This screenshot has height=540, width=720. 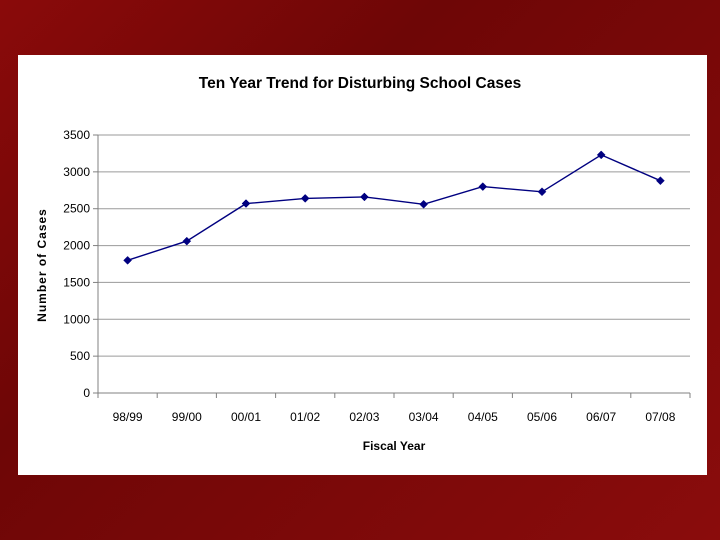 I want to click on y-tick-label: 2000, so click(x=76, y=246).